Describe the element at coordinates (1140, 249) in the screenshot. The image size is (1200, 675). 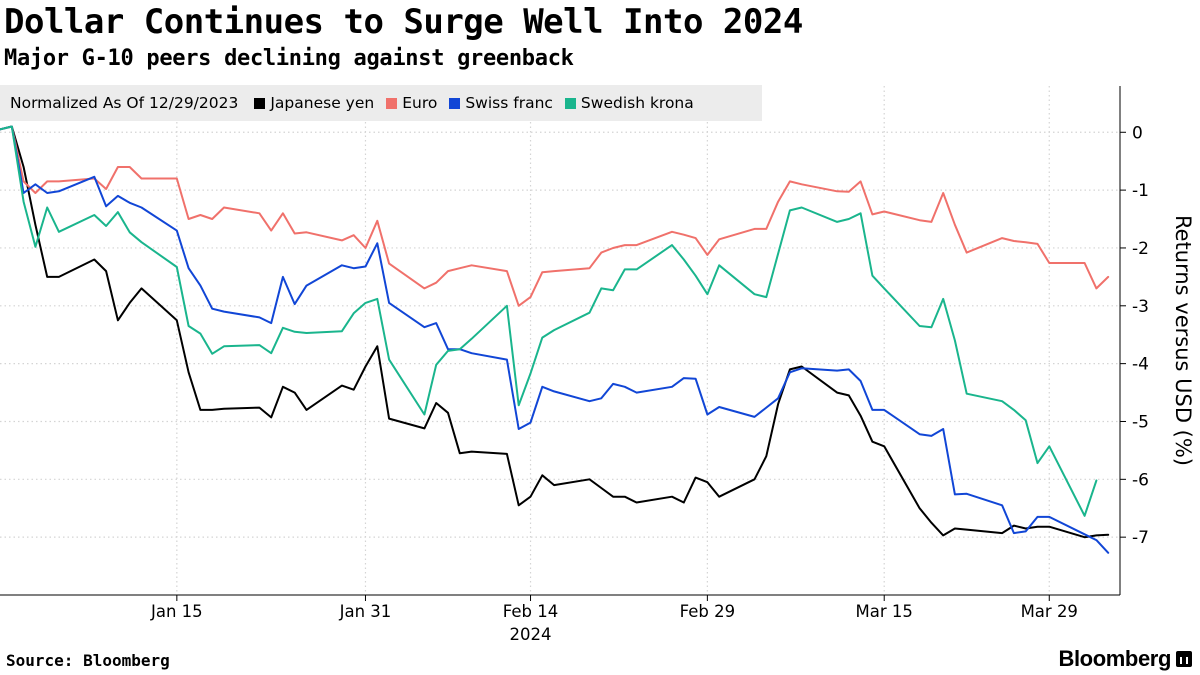
I see `y-tick-label: -2` at that location.